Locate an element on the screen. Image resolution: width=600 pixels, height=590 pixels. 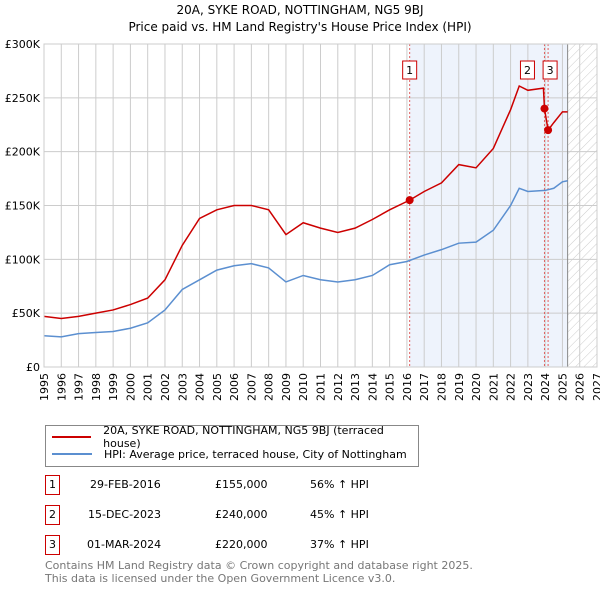
red-line-swatch is located at coordinates (72, 437).